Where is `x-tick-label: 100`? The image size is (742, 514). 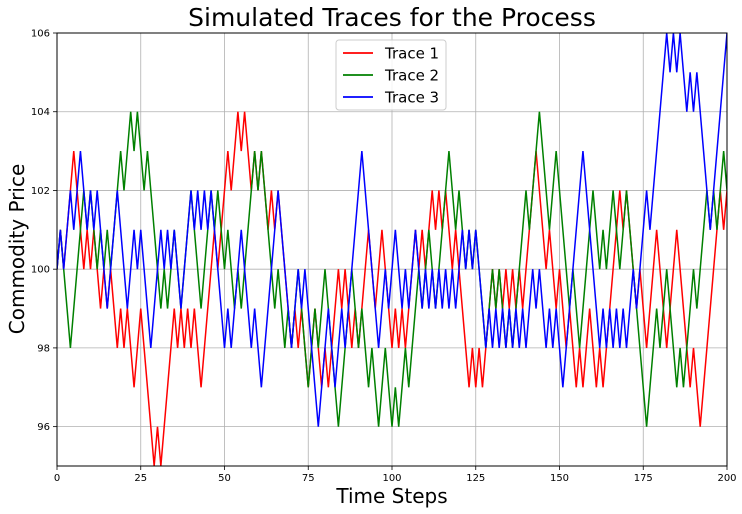
x-tick-label: 100 is located at coordinates (391, 478).